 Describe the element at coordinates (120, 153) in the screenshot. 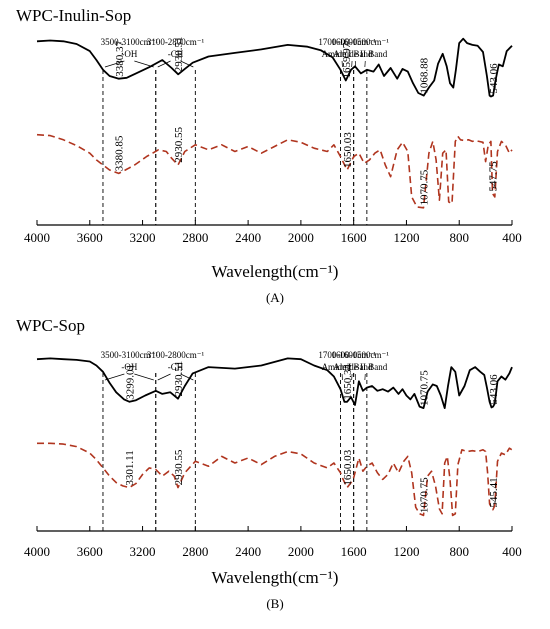

I see `peak-label: 3380.85` at that location.